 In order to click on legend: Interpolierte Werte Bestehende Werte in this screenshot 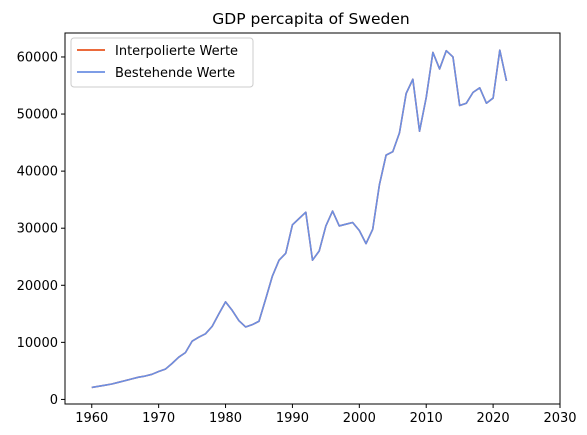, I will do `click(162, 62)`.